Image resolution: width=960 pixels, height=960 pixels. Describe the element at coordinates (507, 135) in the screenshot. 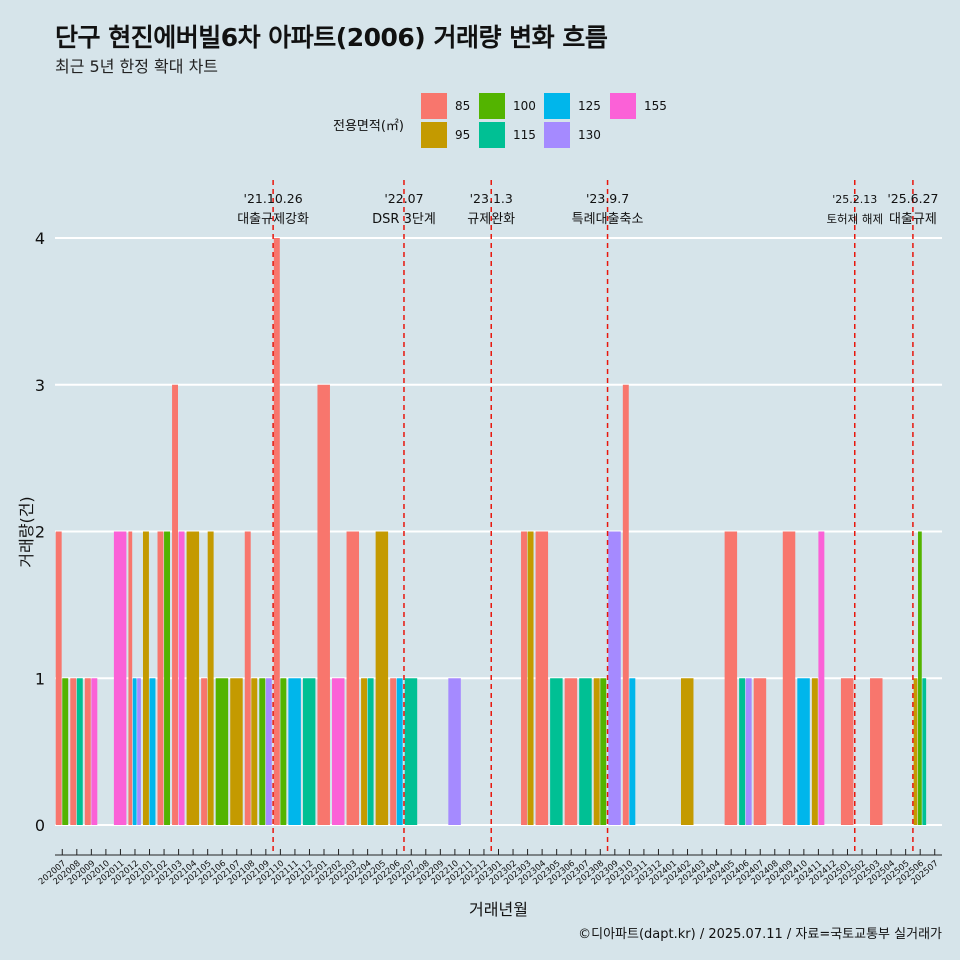

I see `legend-item-115: 115` at that location.